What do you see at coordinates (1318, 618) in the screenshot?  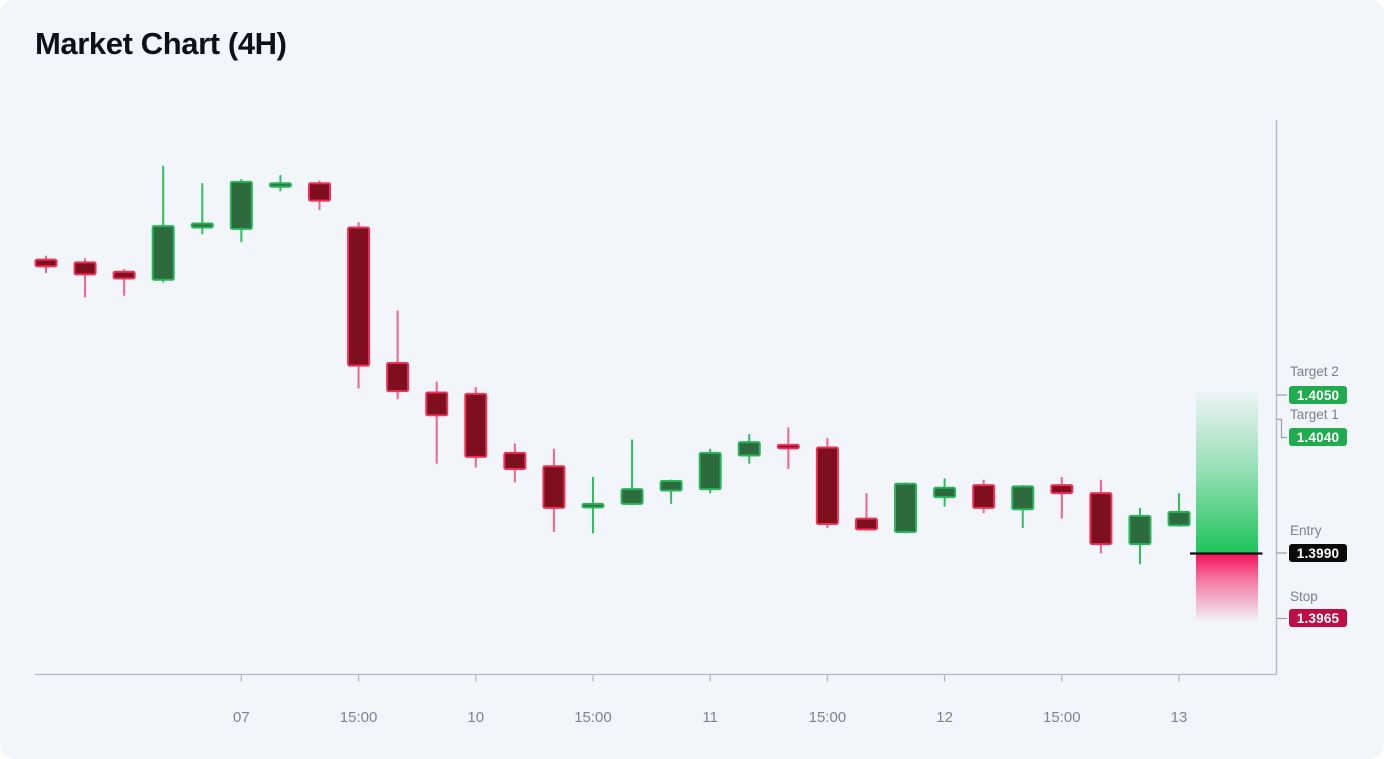 I see `stop-price-badge: 1.3965` at bounding box center [1318, 618].